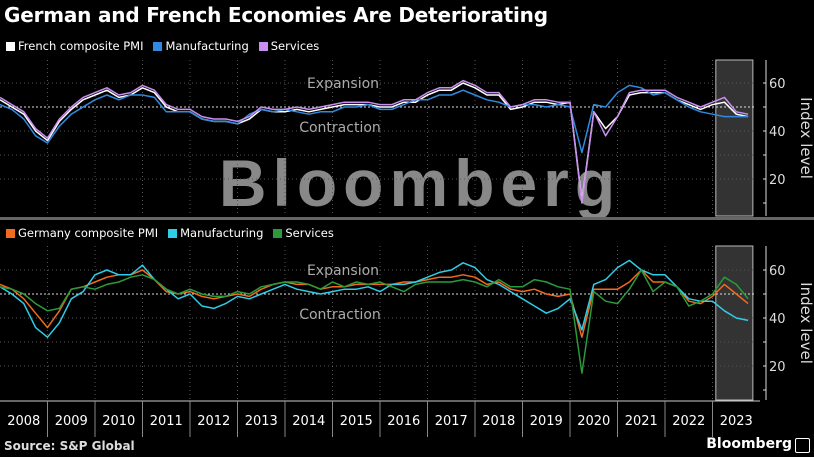 This screenshot has height=457, width=814. Describe the element at coordinates (356, 421) in the screenshot. I see `x-tick-label: 2015` at that location.